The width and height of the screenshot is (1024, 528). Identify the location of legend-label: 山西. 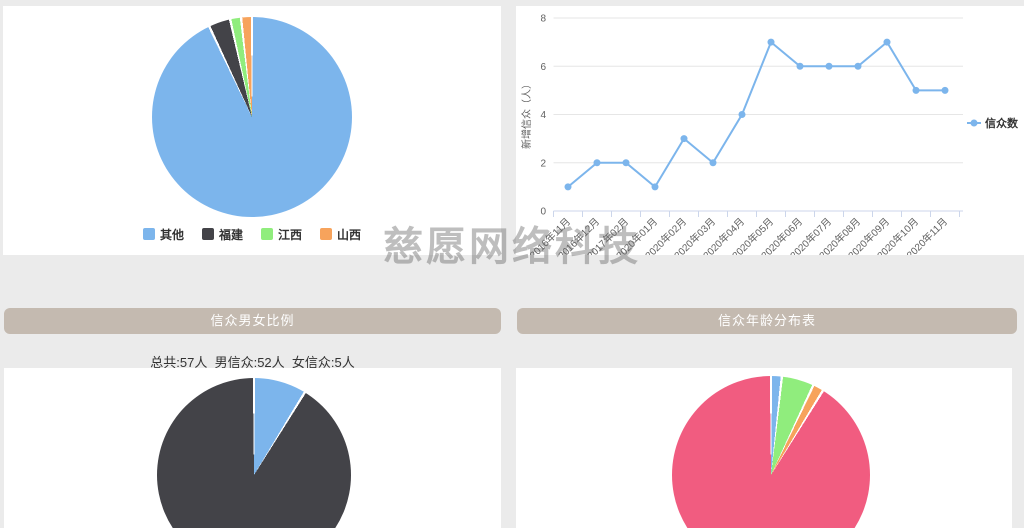
(349, 234).